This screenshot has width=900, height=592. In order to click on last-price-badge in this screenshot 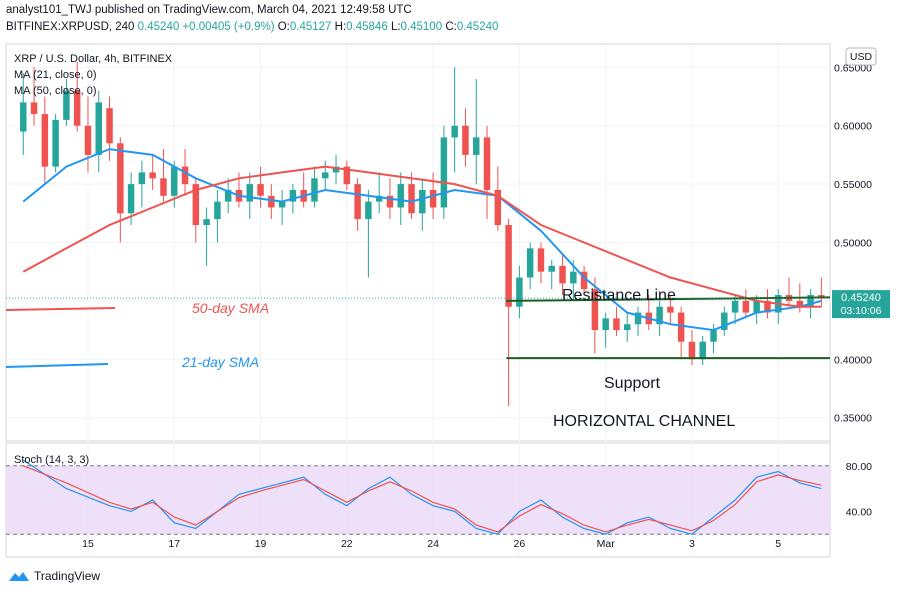, I will do `click(861, 304)`.